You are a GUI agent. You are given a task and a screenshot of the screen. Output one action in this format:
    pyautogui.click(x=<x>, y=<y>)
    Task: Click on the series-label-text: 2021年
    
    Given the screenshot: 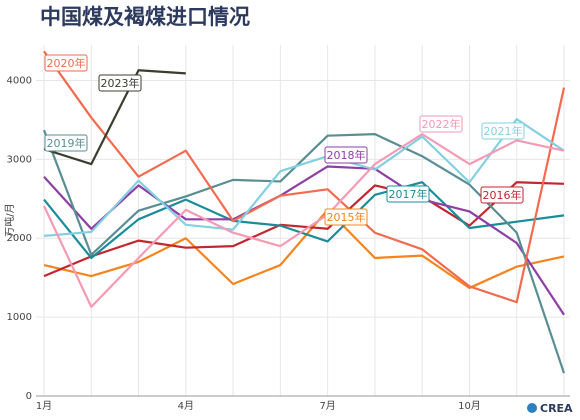 What is the action you would take?
    pyautogui.click(x=503, y=131)
    